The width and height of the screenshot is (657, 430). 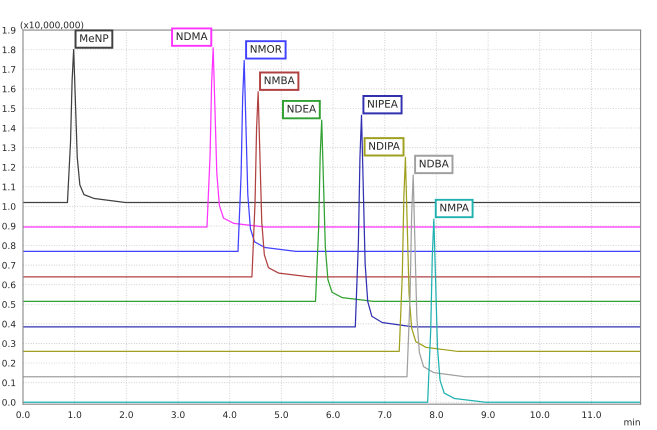 What do you see at coordinates (9, 265) in the screenshot?
I see `y-tick-label: 0.7` at bounding box center [9, 265].